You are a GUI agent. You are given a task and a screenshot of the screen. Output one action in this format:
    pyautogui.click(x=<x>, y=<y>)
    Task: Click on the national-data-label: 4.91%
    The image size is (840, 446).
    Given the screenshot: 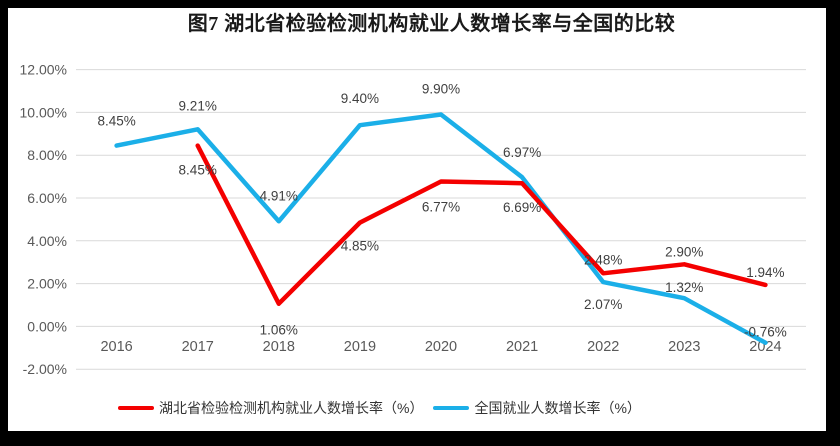 What is the action you would take?
    pyautogui.click(x=279, y=195)
    